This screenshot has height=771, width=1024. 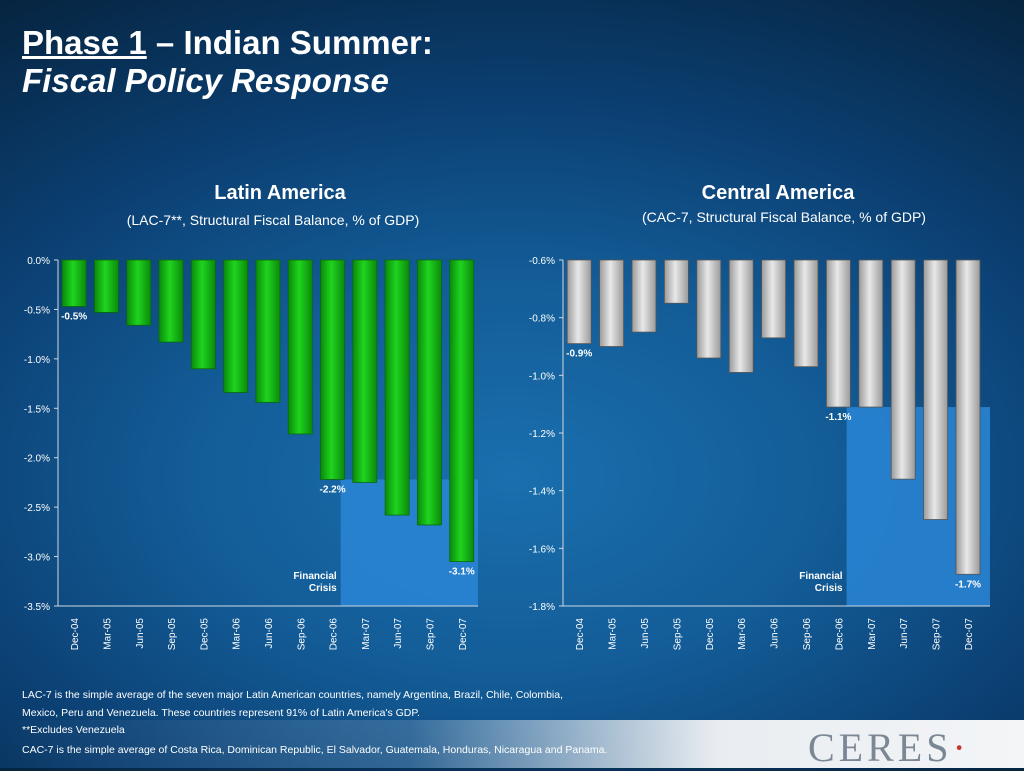 I want to click on chart-title-latin-america: Latin America, so click(x=280, y=193).